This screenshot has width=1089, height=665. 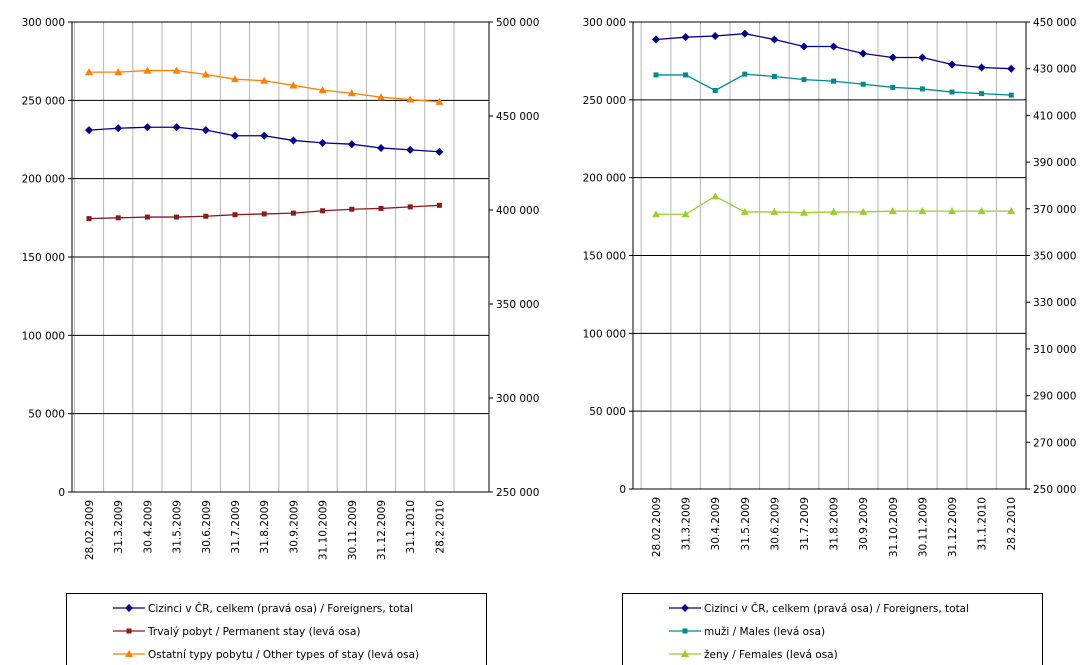 I want to click on right-axis-tick-label: 350 000, so click(x=1054, y=257).